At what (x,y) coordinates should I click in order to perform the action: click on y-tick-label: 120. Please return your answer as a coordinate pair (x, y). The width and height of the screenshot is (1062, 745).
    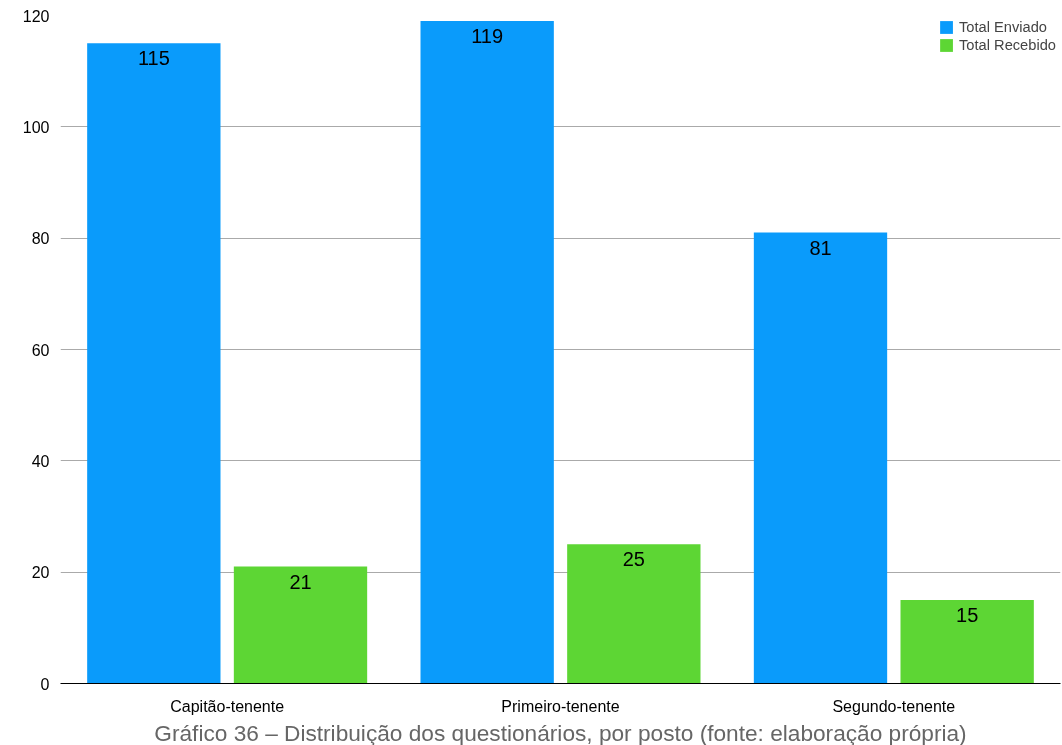
    Looking at the image, I should click on (36, 16).